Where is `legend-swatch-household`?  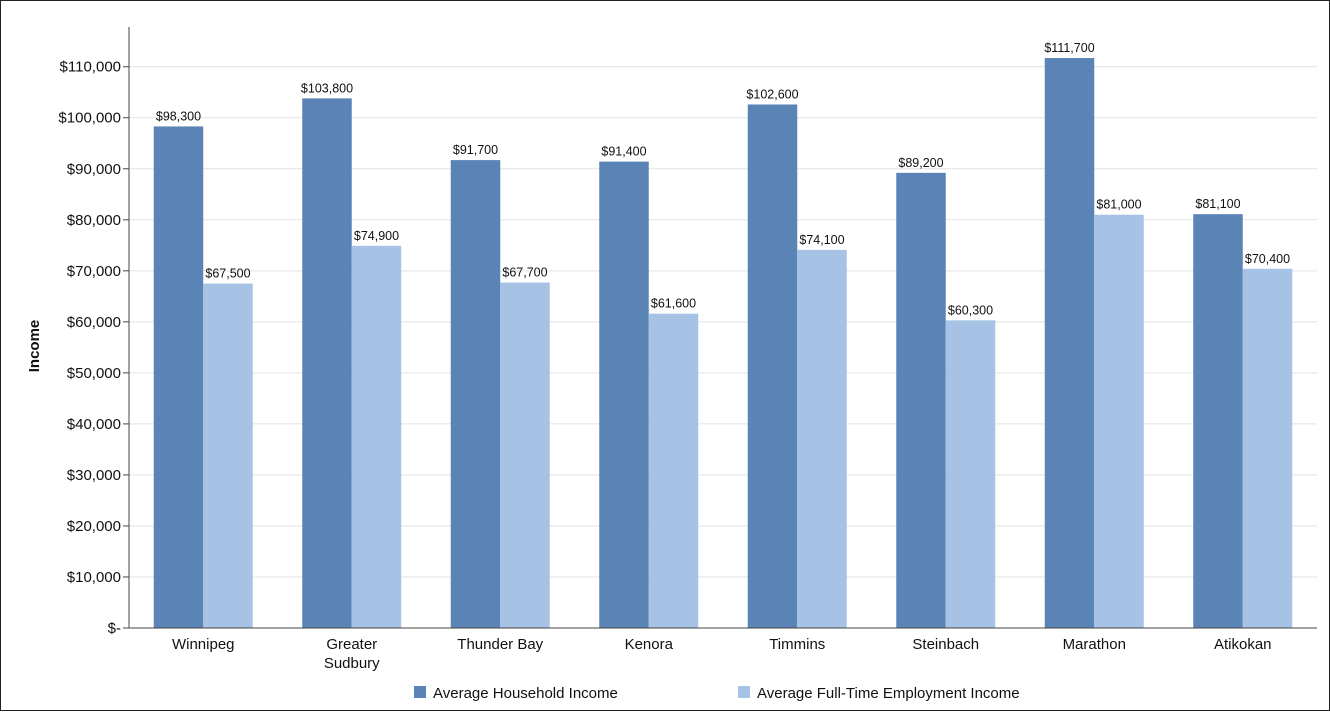
legend-swatch-household is located at coordinates (420, 692).